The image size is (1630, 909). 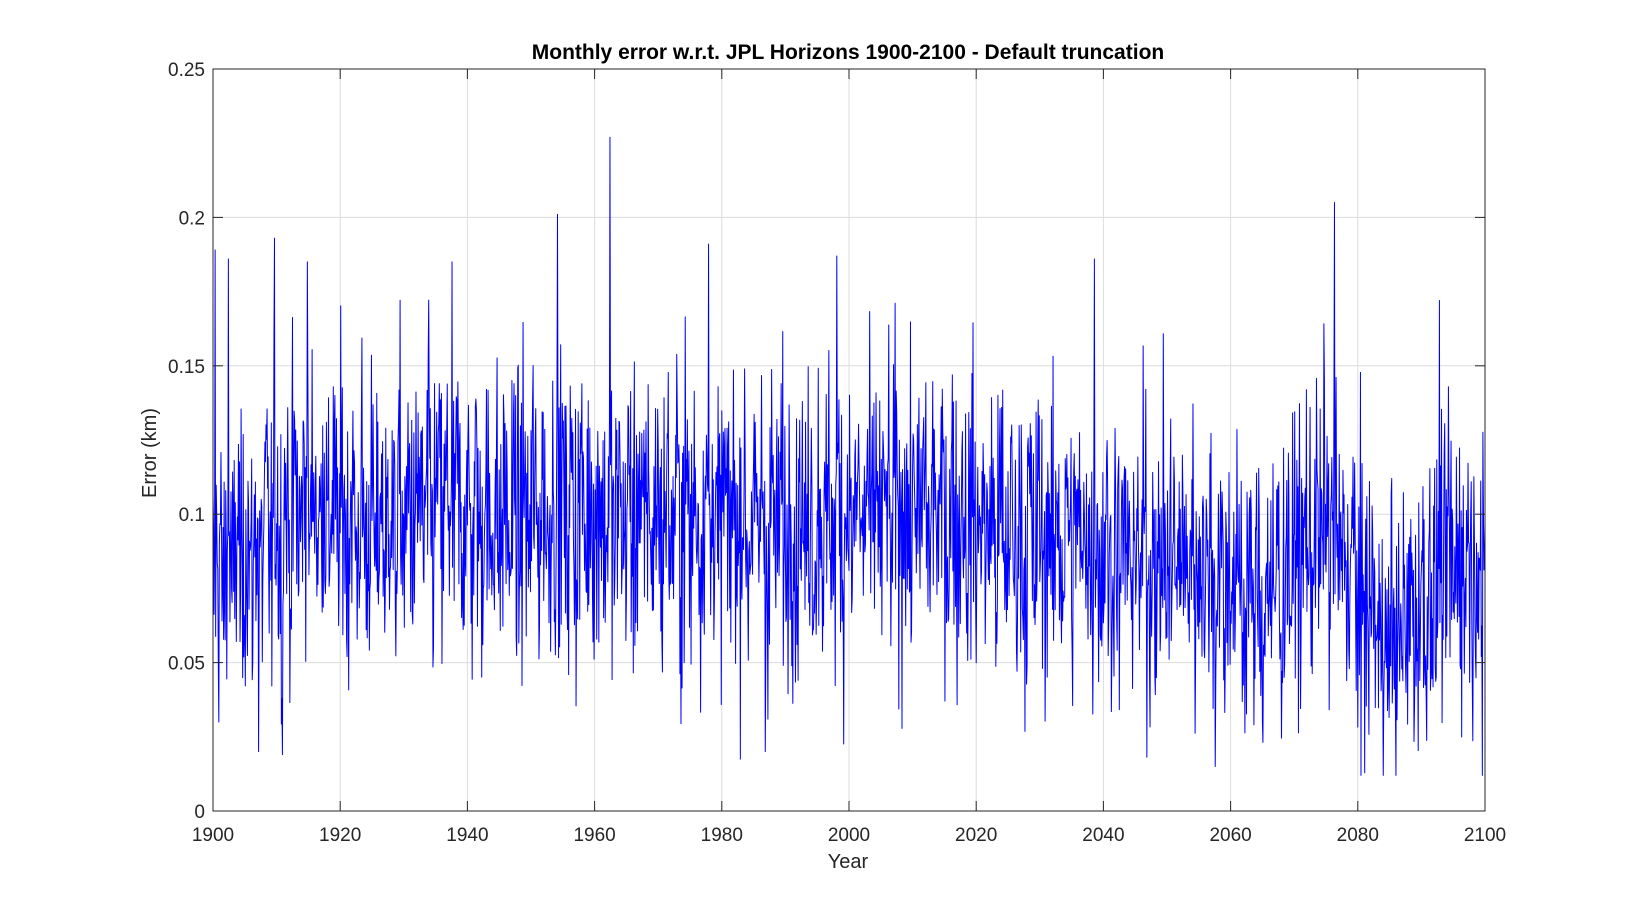 What do you see at coordinates (976, 835) in the screenshot?
I see `x-tick-label: 2020` at bounding box center [976, 835].